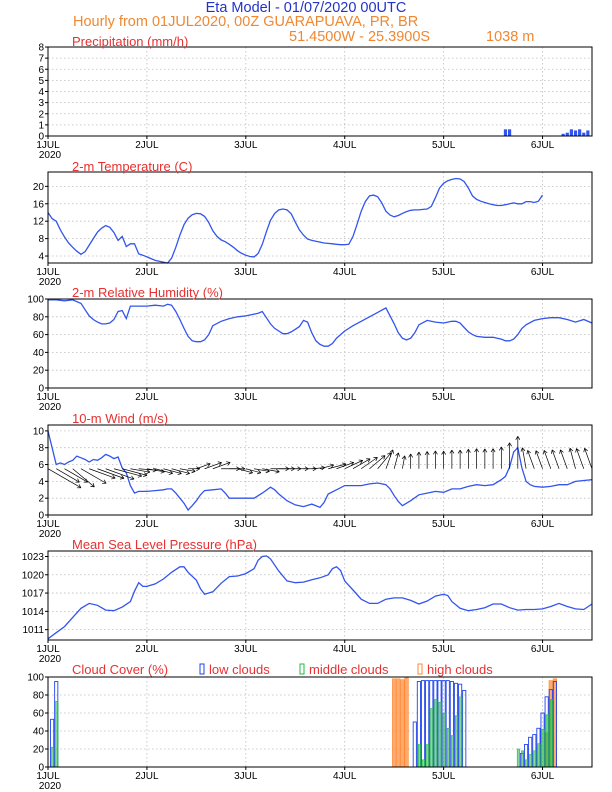  Describe the element at coordinates (320, 470) in the screenshot. I see `wind-frame` at that location.